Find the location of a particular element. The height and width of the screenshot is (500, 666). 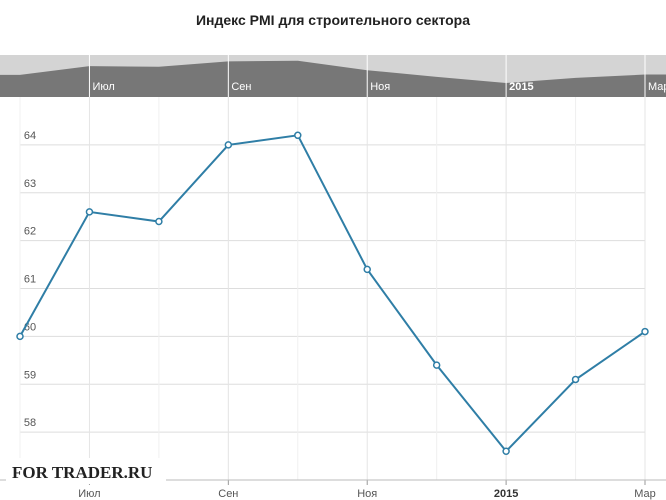

navigator-label: 2015 is located at coordinates (521, 87).